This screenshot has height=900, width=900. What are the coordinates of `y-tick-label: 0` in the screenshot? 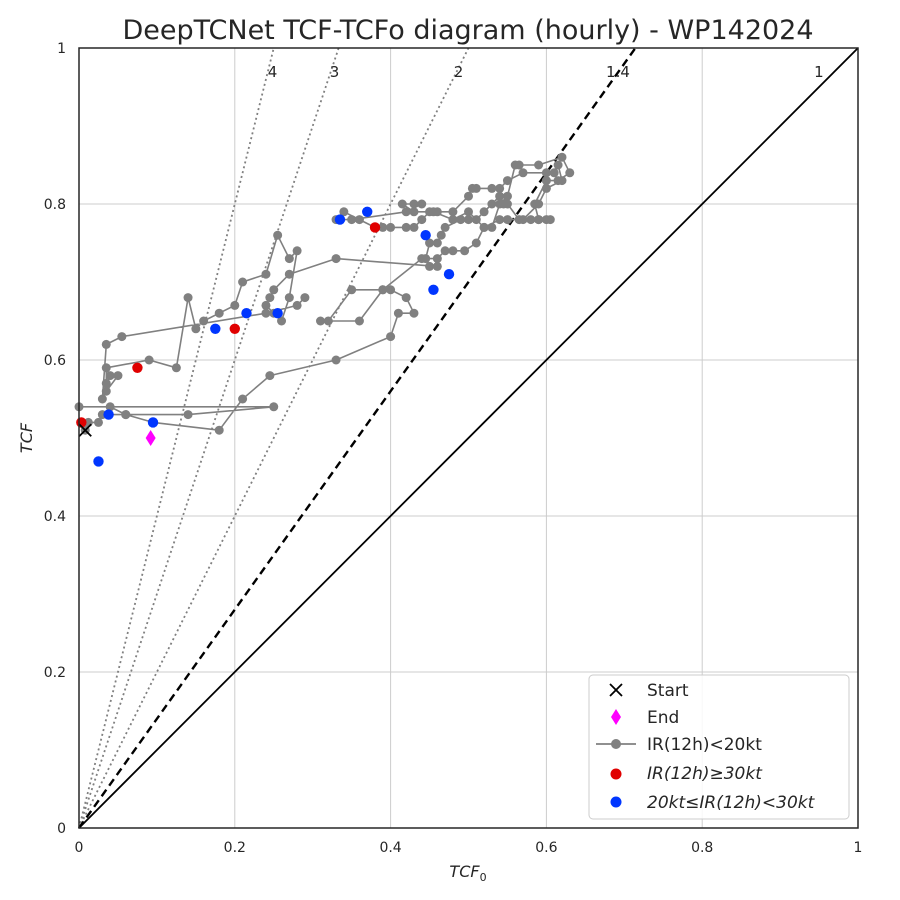 It's located at (61, 829).